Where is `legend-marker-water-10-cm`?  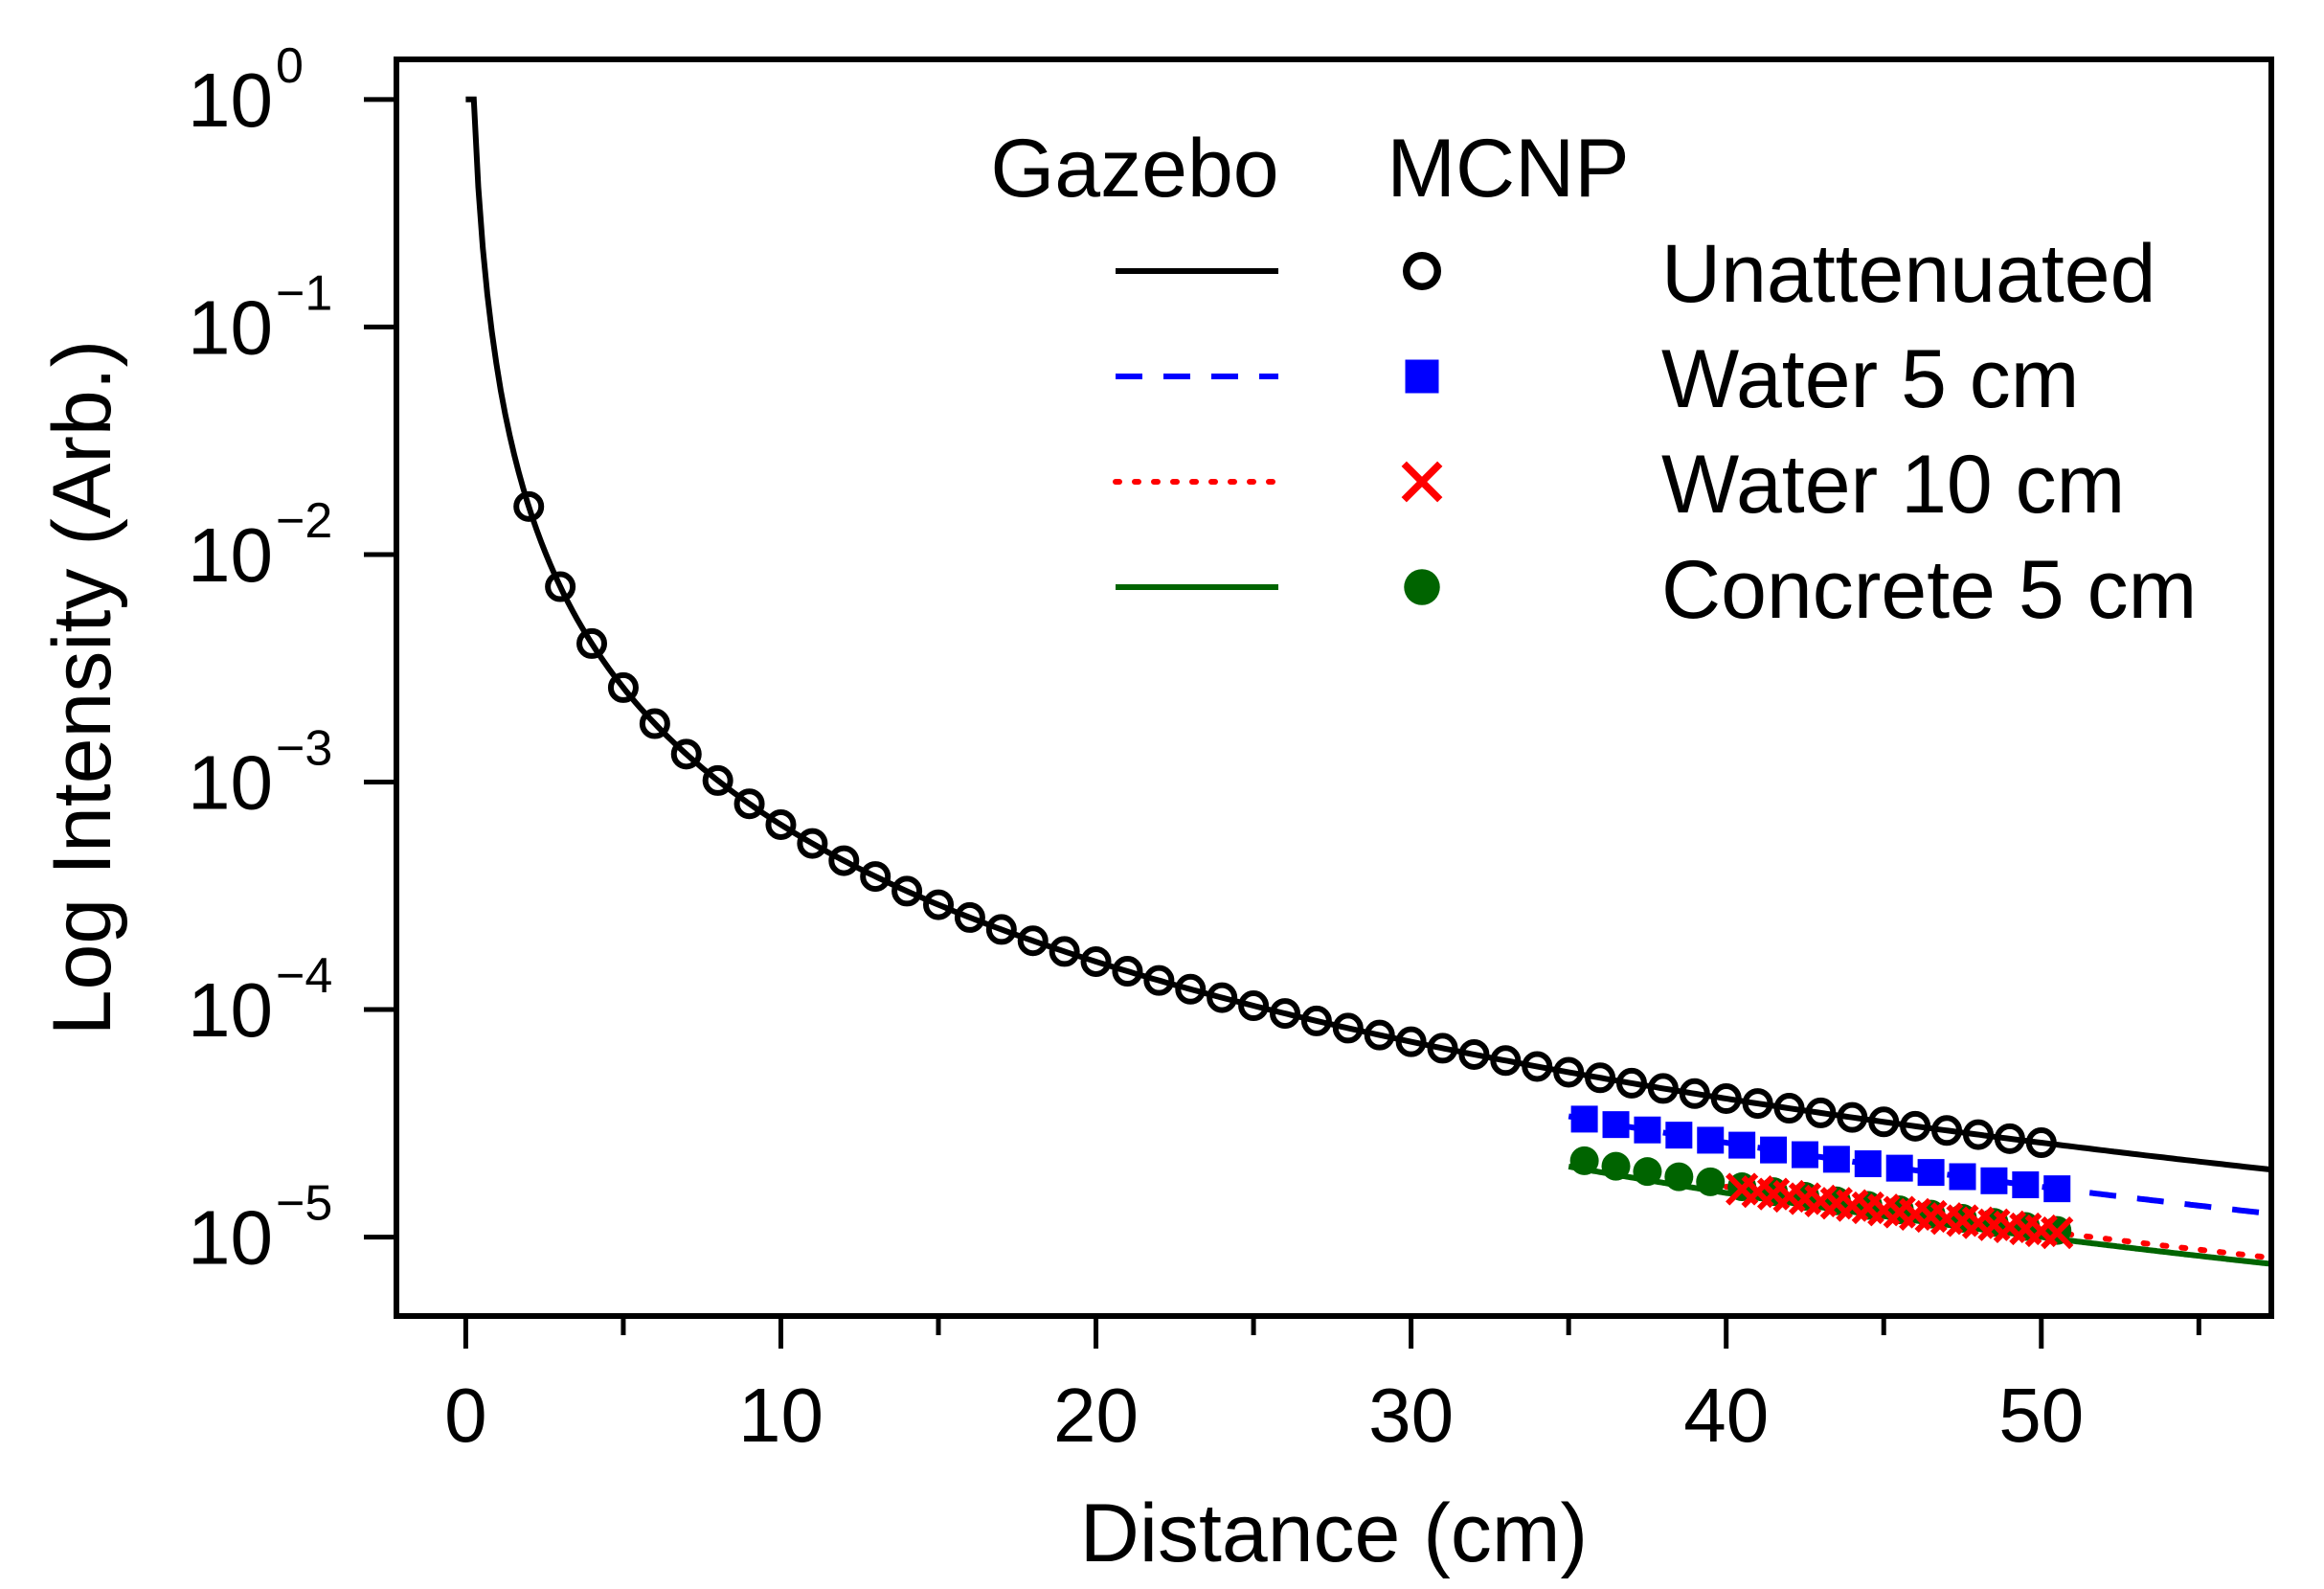 legend-marker-water-10-cm is located at coordinates (1422, 482).